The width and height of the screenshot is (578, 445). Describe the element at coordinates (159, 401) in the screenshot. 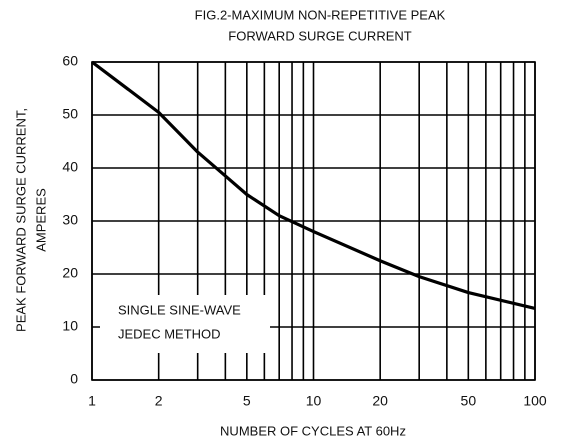

I see `x-tick-label: 2` at that location.